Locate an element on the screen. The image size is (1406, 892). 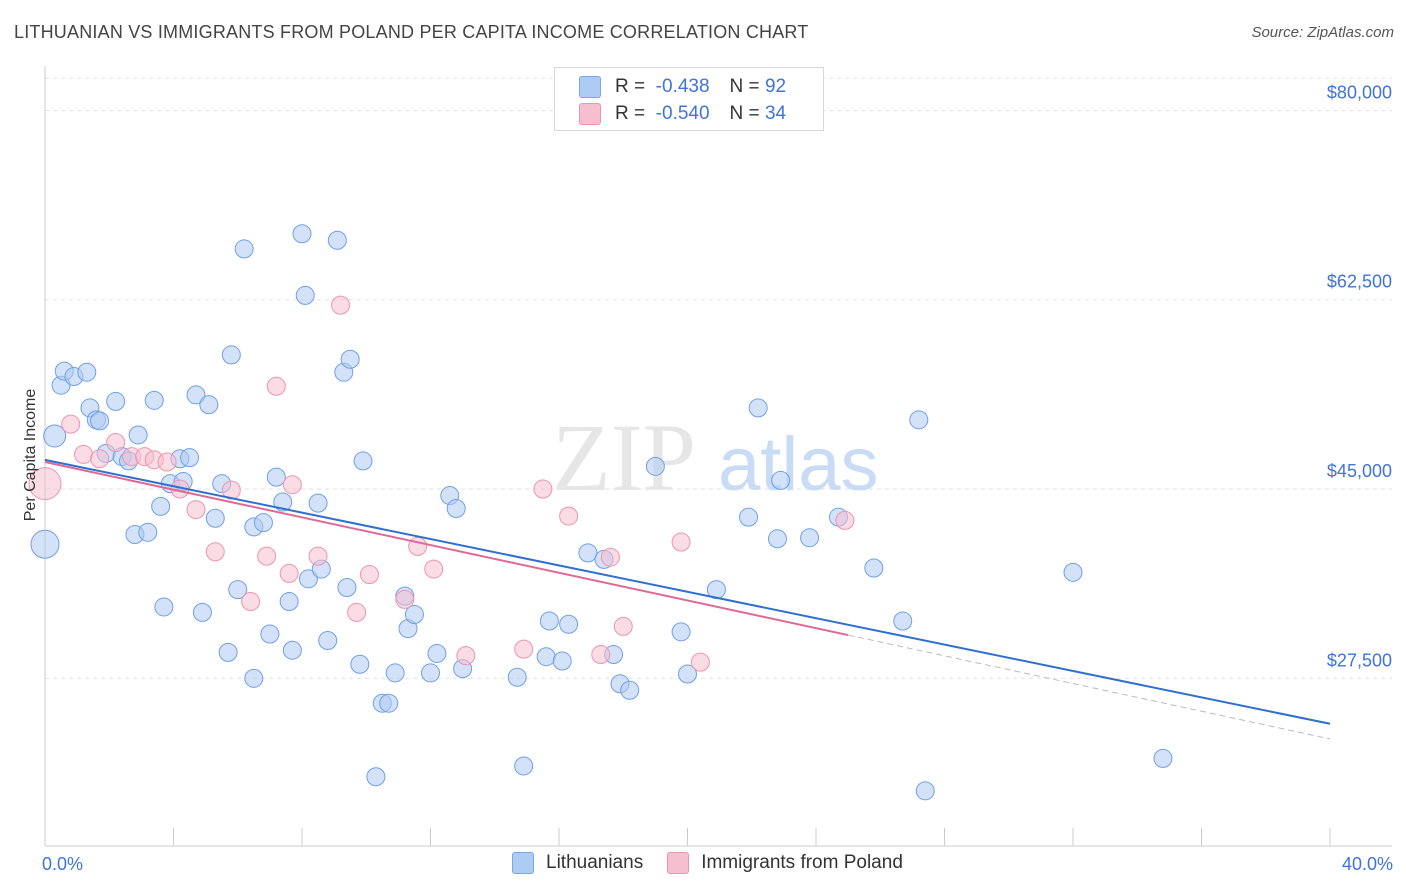
legend-swatch-poland is located at coordinates (590, 114).